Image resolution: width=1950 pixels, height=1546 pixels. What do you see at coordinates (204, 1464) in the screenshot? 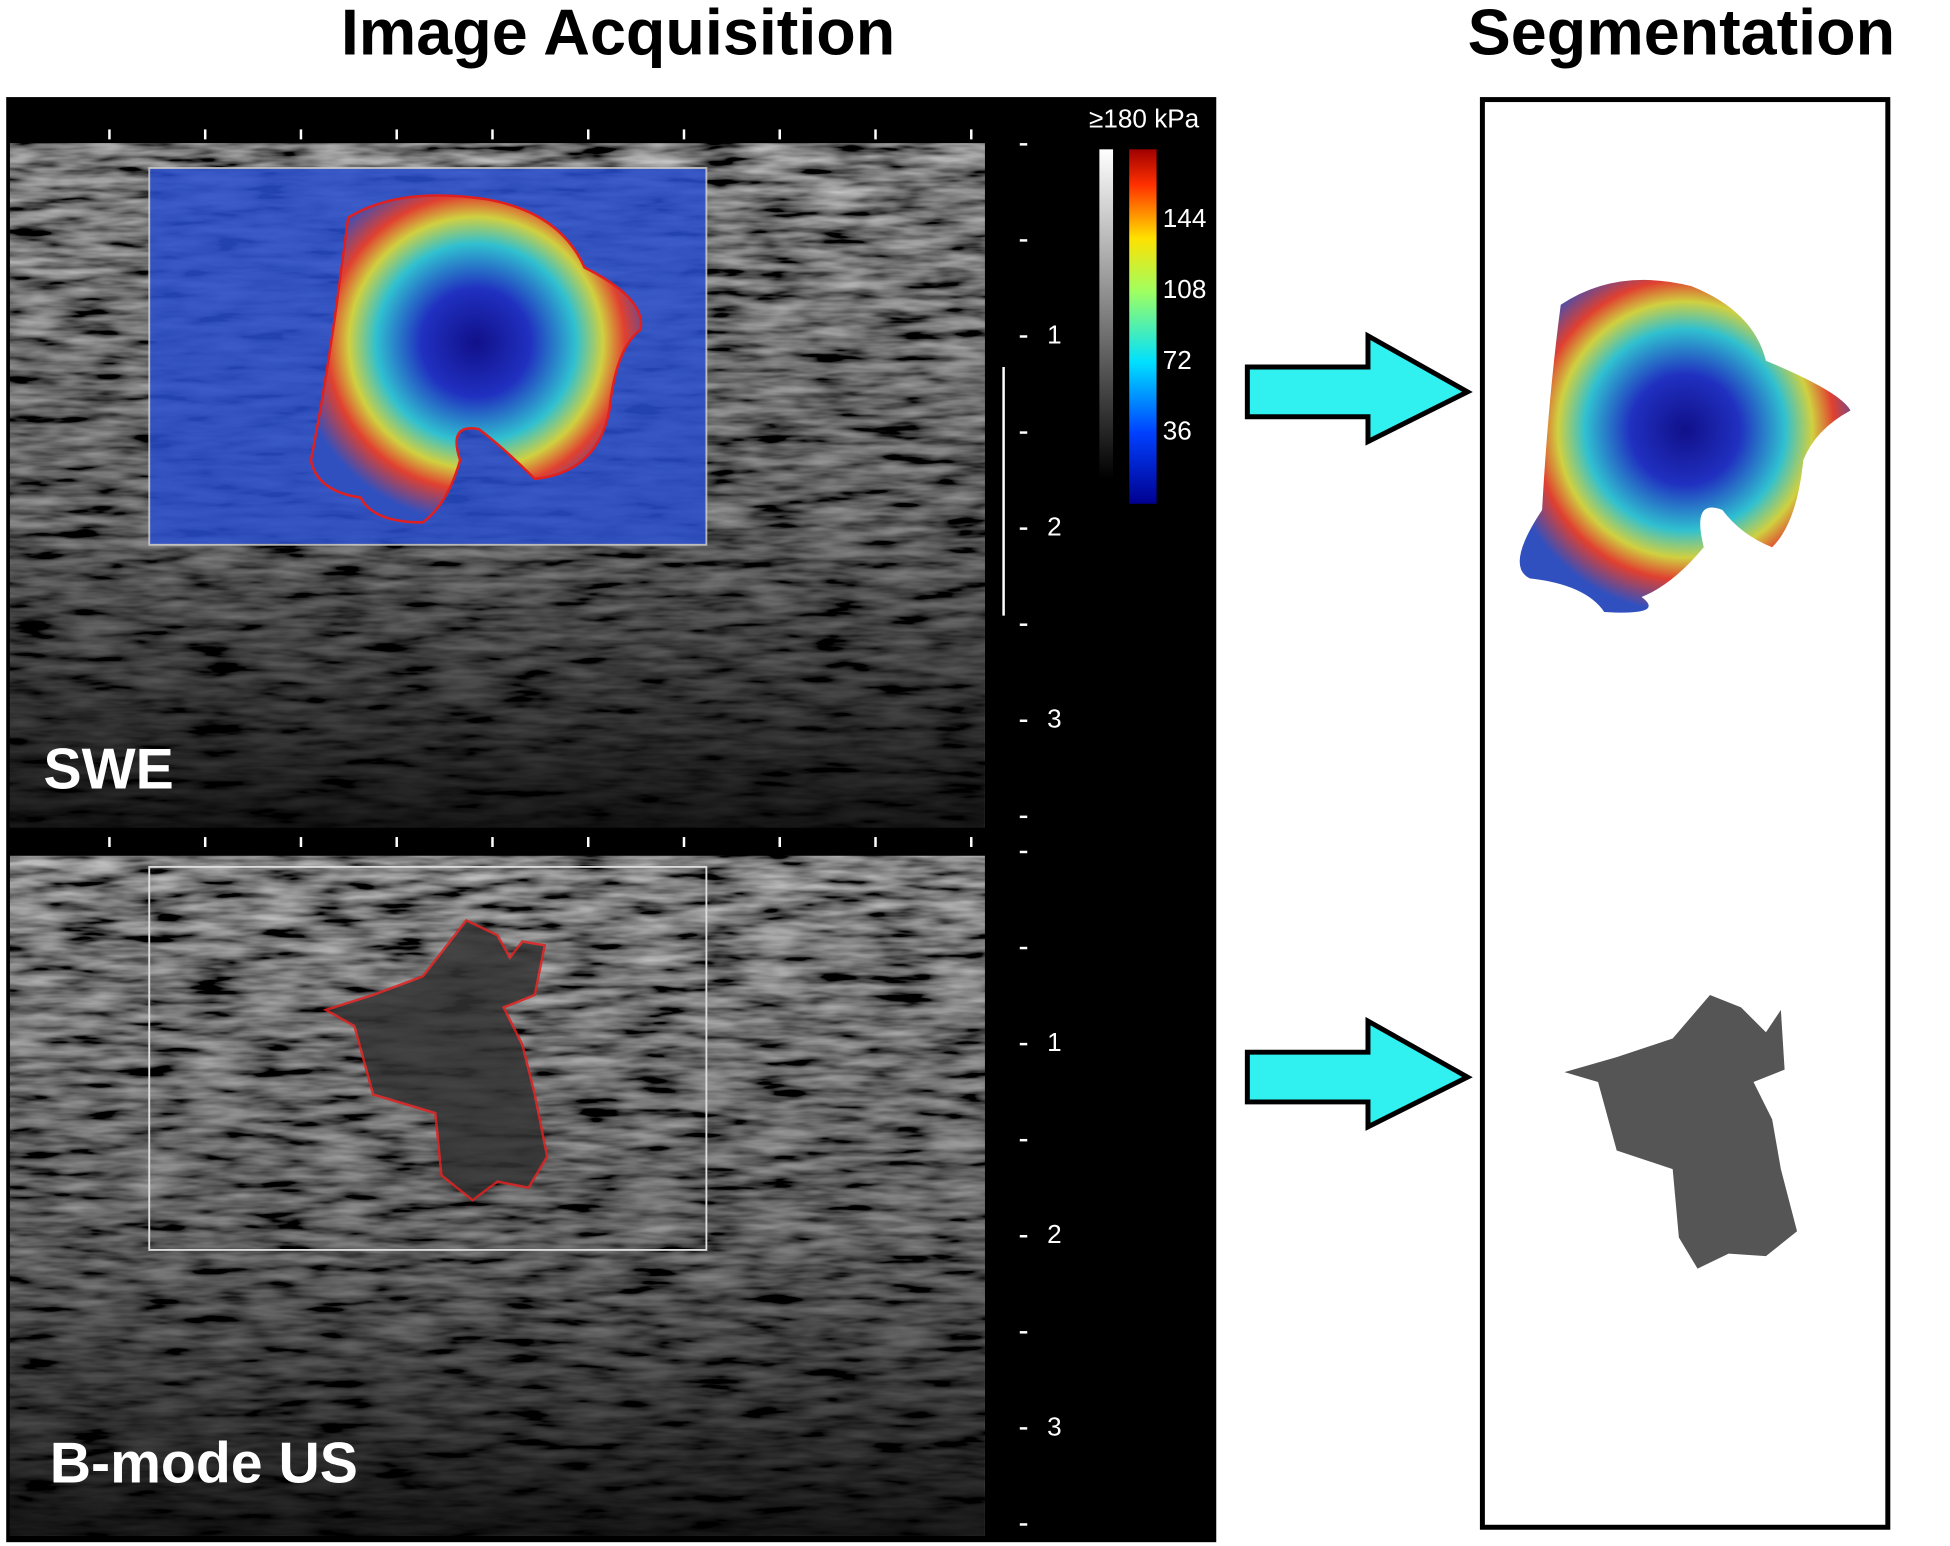
I see `panel-label: B-mode US` at bounding box center [204, 1464].